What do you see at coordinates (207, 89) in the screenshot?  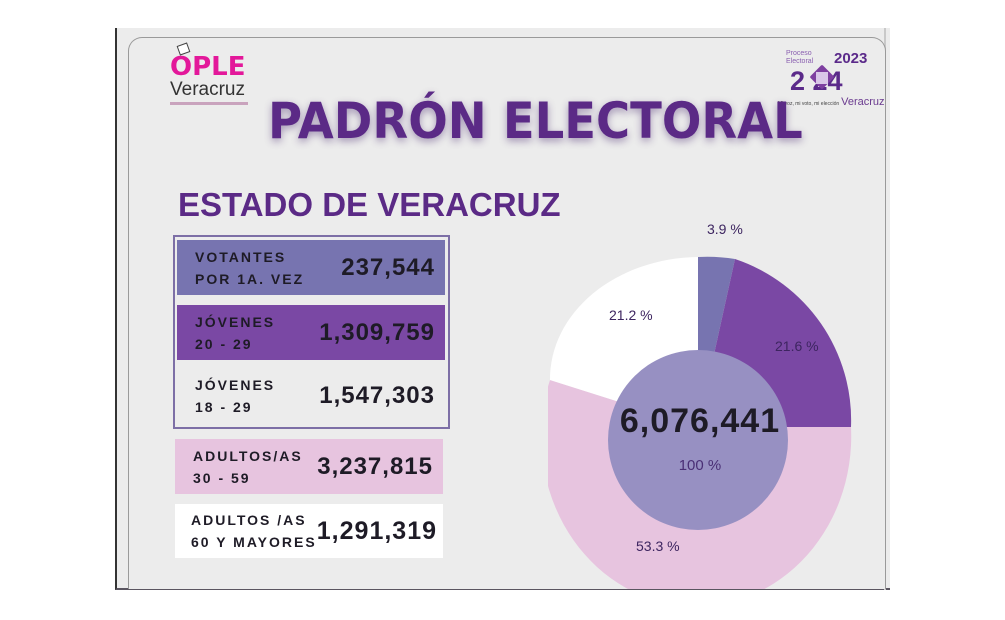 I see `ople-region: Veracruz` at bounding box center [207, 89].